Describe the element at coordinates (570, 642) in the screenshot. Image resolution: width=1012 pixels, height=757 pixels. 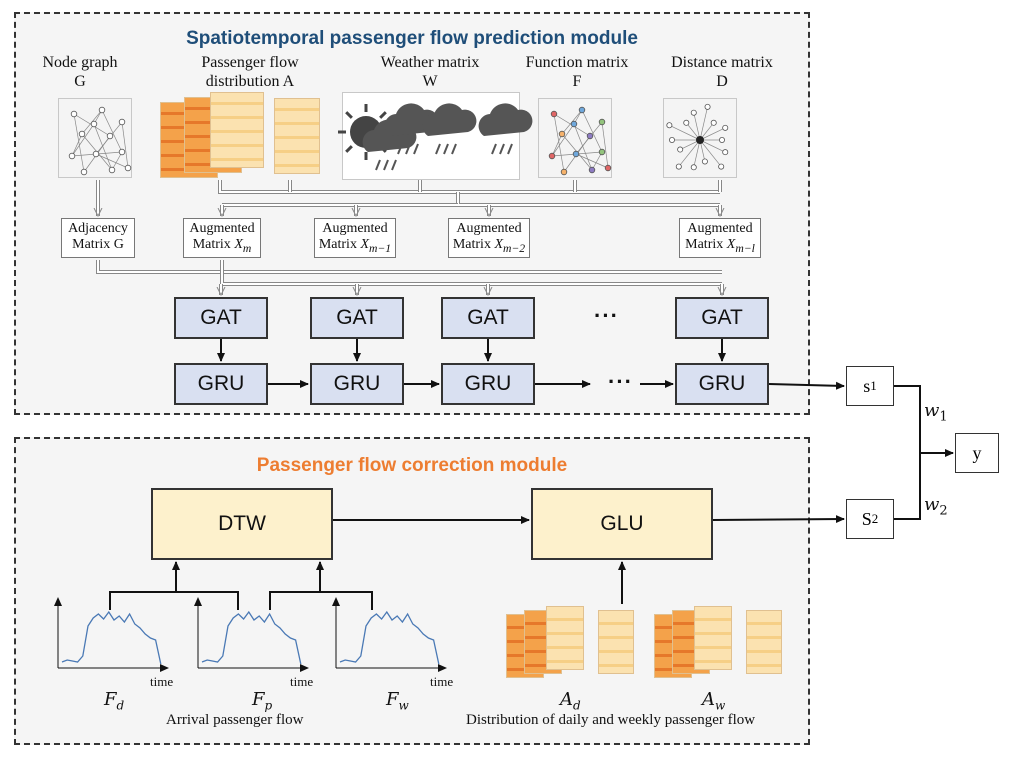
I see `daily-distribution-heatmaps` at that location.